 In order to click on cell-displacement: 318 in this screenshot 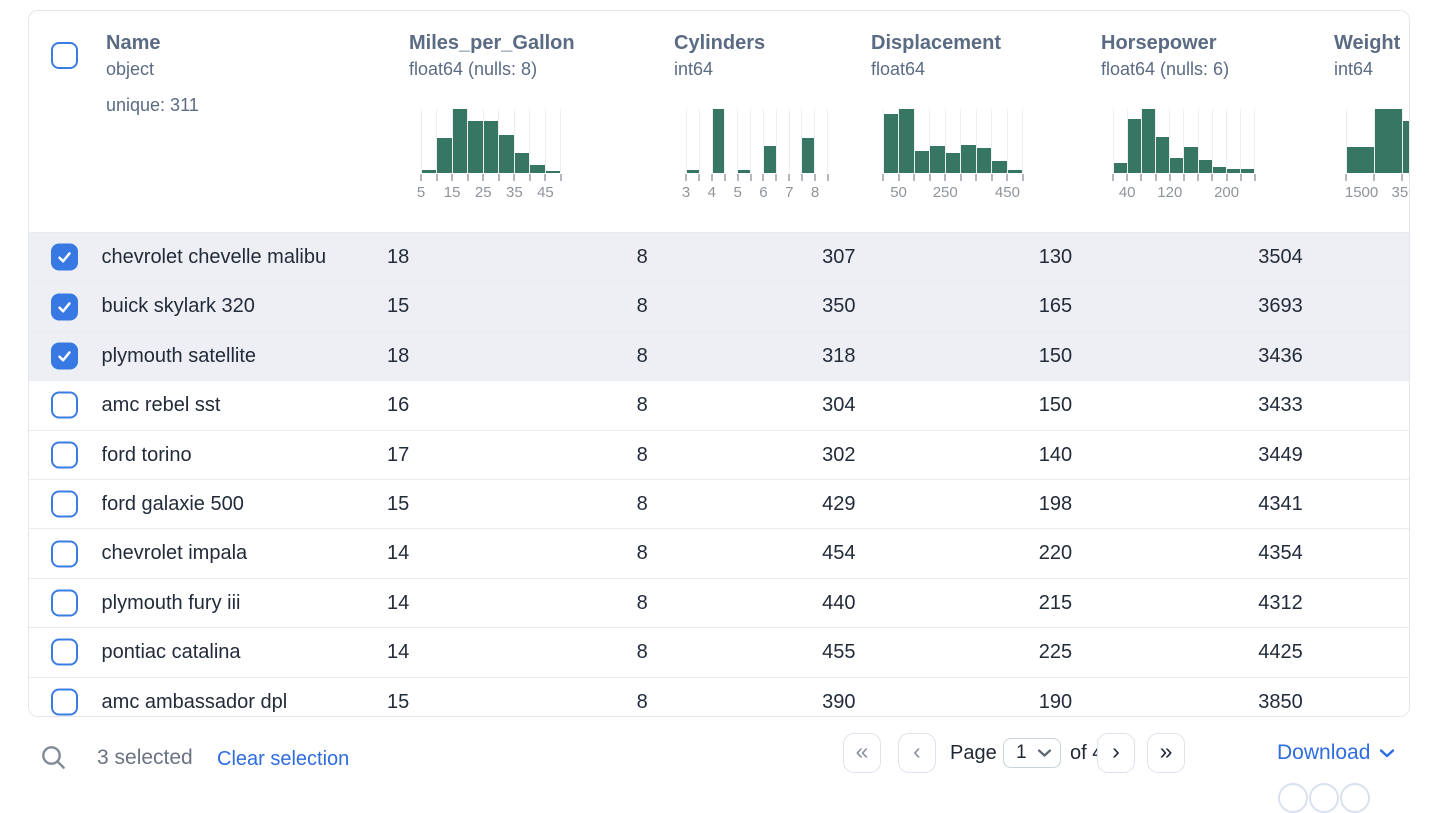, I will do `click(839, 355)`.